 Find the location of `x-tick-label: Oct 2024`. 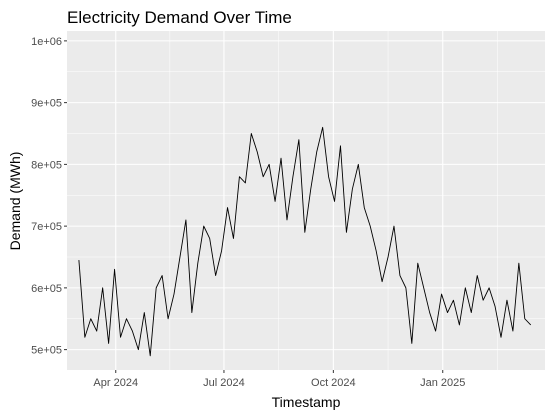

x-tick-label: Oct 2024 is located at coordinates (333, 383).